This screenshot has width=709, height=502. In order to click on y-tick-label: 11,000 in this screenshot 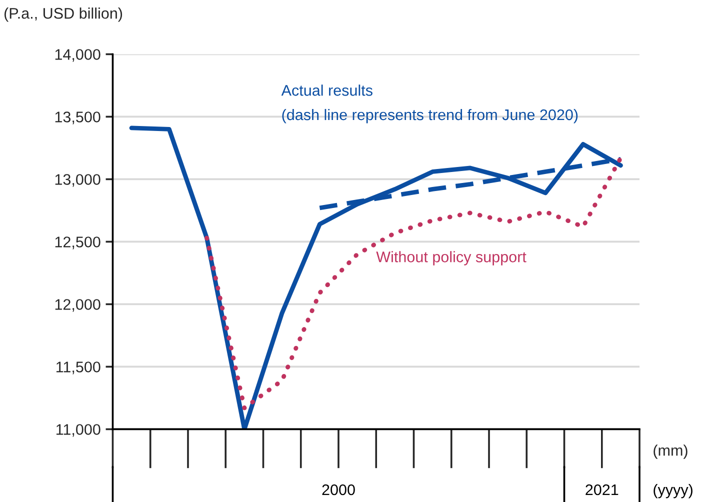, I will do `click(78, 430)`.